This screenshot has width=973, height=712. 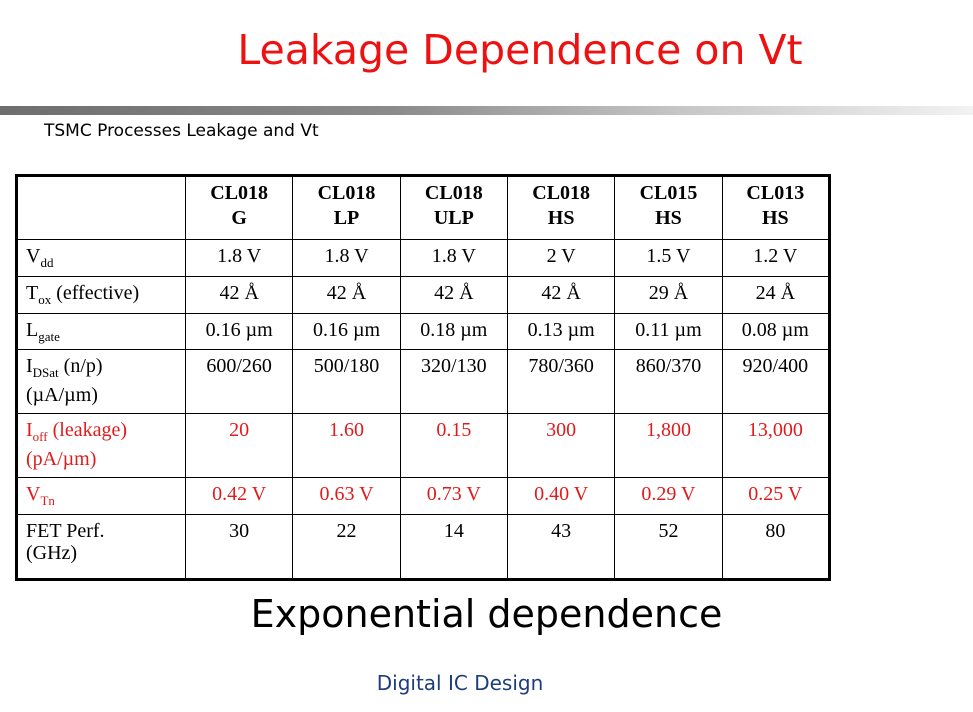 What do you see at coordinates (45, 299) in the screenshot?
I see `row-label-sub: ox` at bounding box center [45, 299].